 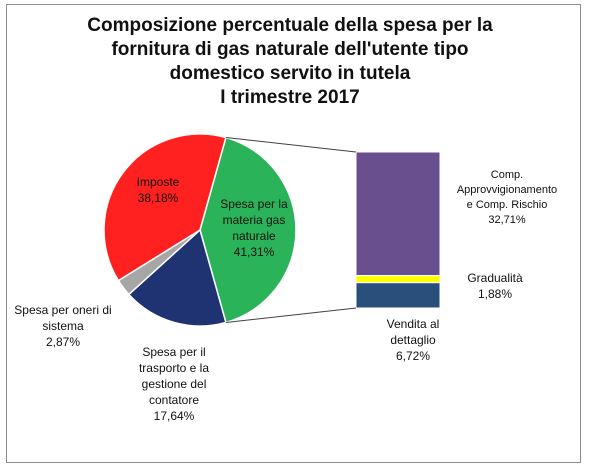 I want to click on label-gradualita: Gradualità 1,88%, so click(x=495, y=286).